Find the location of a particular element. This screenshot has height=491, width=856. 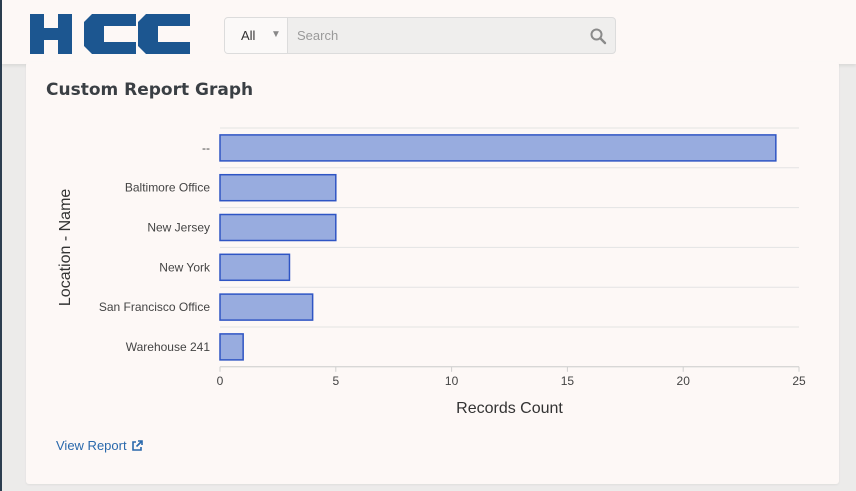

category-label: New York is located at coordinates (185, 267).